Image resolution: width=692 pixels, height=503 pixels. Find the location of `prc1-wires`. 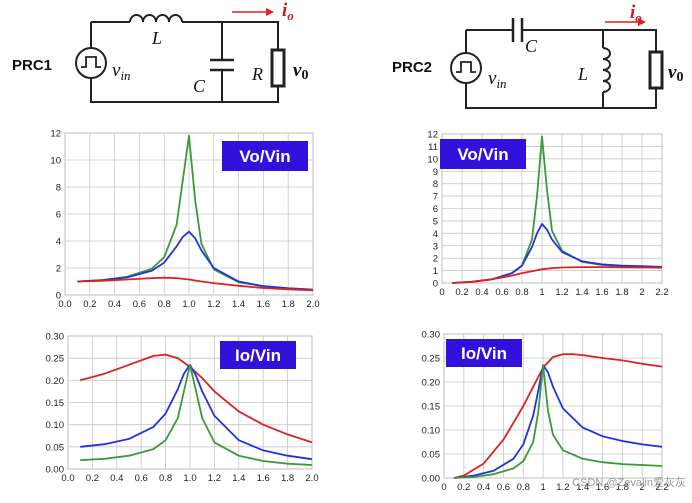

prc1-wires is located at coordinates (184, 62).